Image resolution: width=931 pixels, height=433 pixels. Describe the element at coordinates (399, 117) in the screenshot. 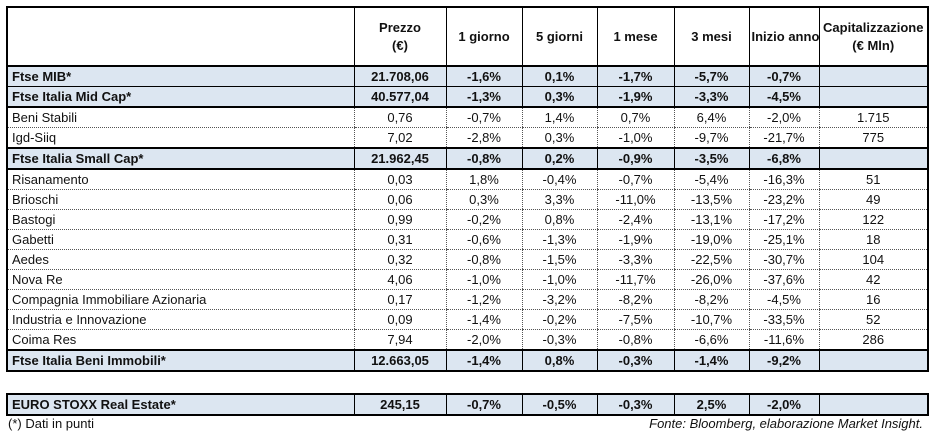

I see `cell-prezzo: 0,76` at that location.